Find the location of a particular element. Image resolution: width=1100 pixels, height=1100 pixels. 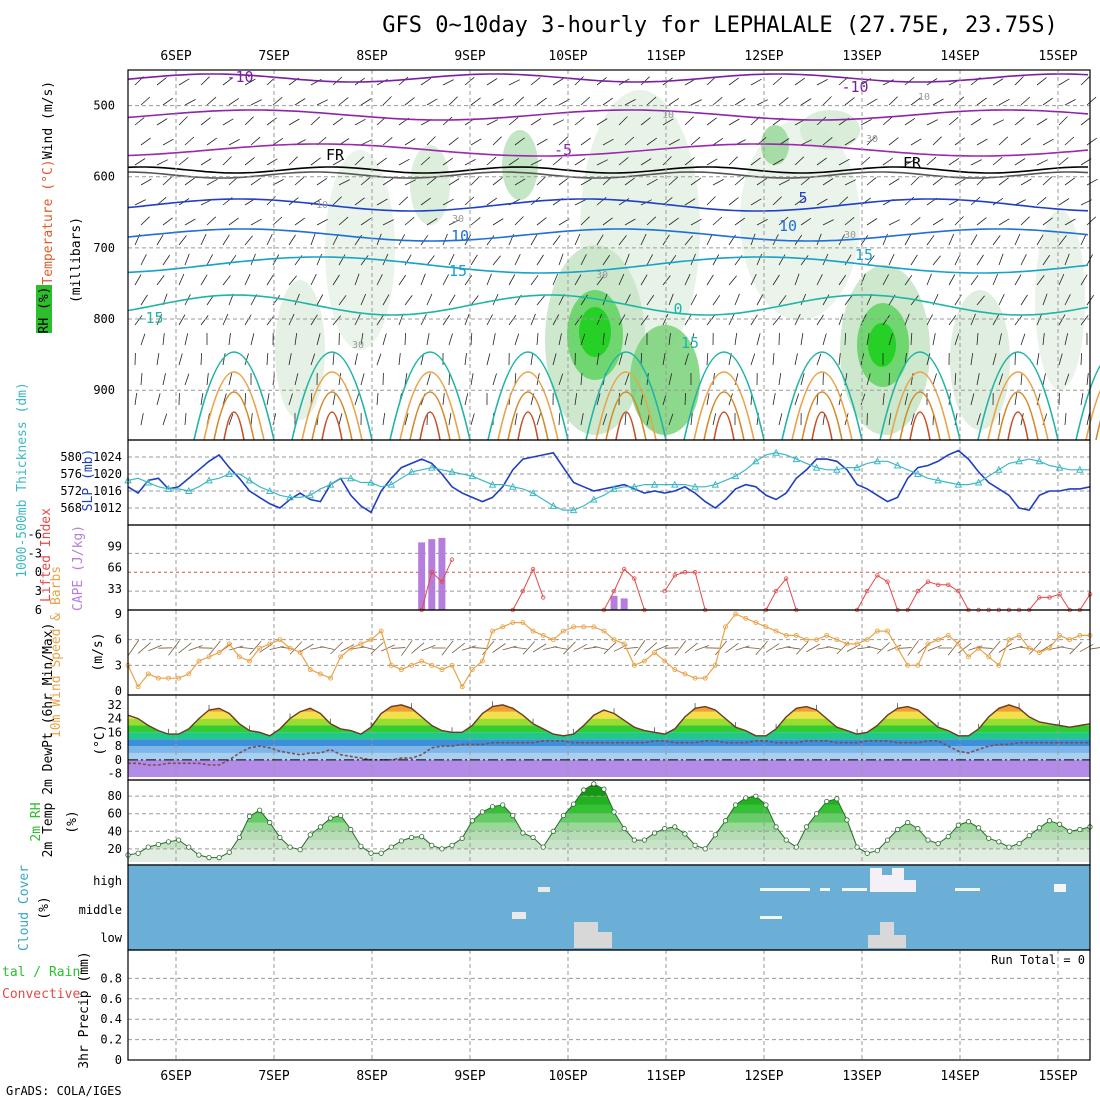

li-tick-1: -3 is located at coordinates (35, 553).